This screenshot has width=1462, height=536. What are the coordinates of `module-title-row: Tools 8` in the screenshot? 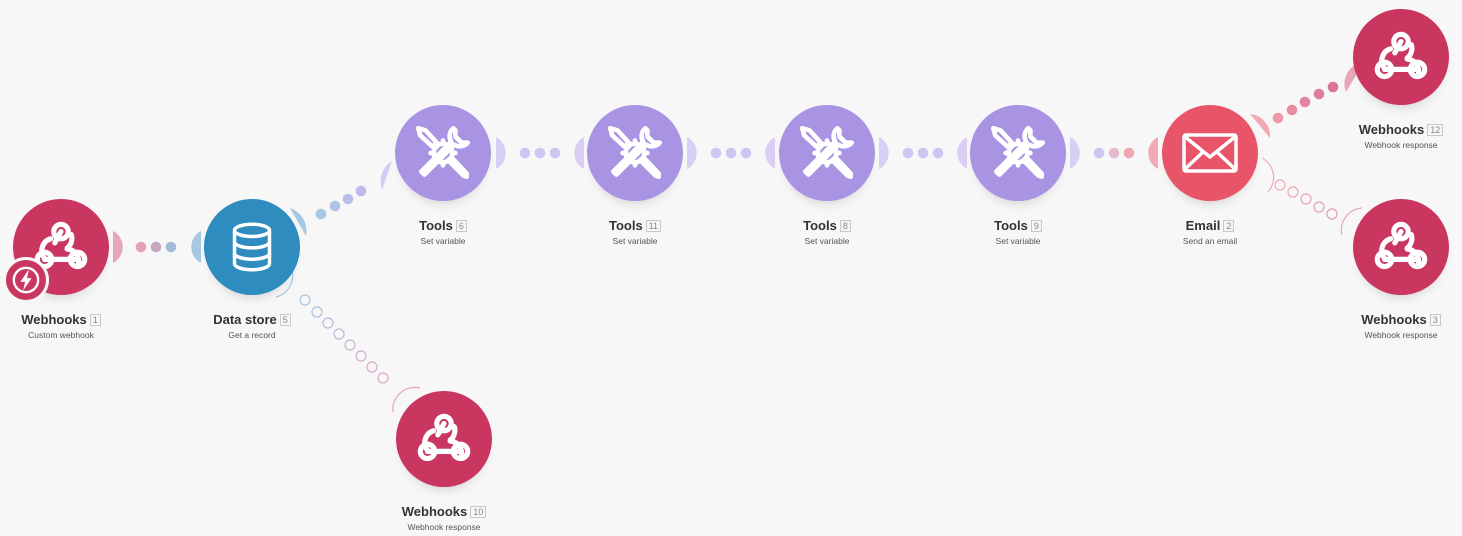 It's located at (827, 225).